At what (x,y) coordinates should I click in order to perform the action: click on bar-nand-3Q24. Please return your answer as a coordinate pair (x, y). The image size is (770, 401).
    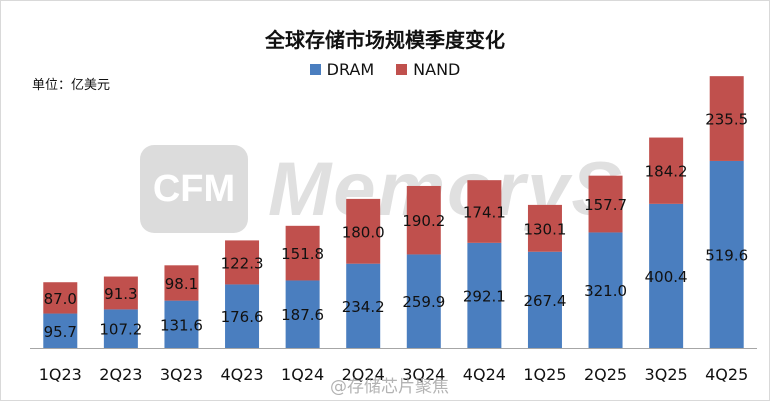
    Looking at the image, I should click on (423, 220).